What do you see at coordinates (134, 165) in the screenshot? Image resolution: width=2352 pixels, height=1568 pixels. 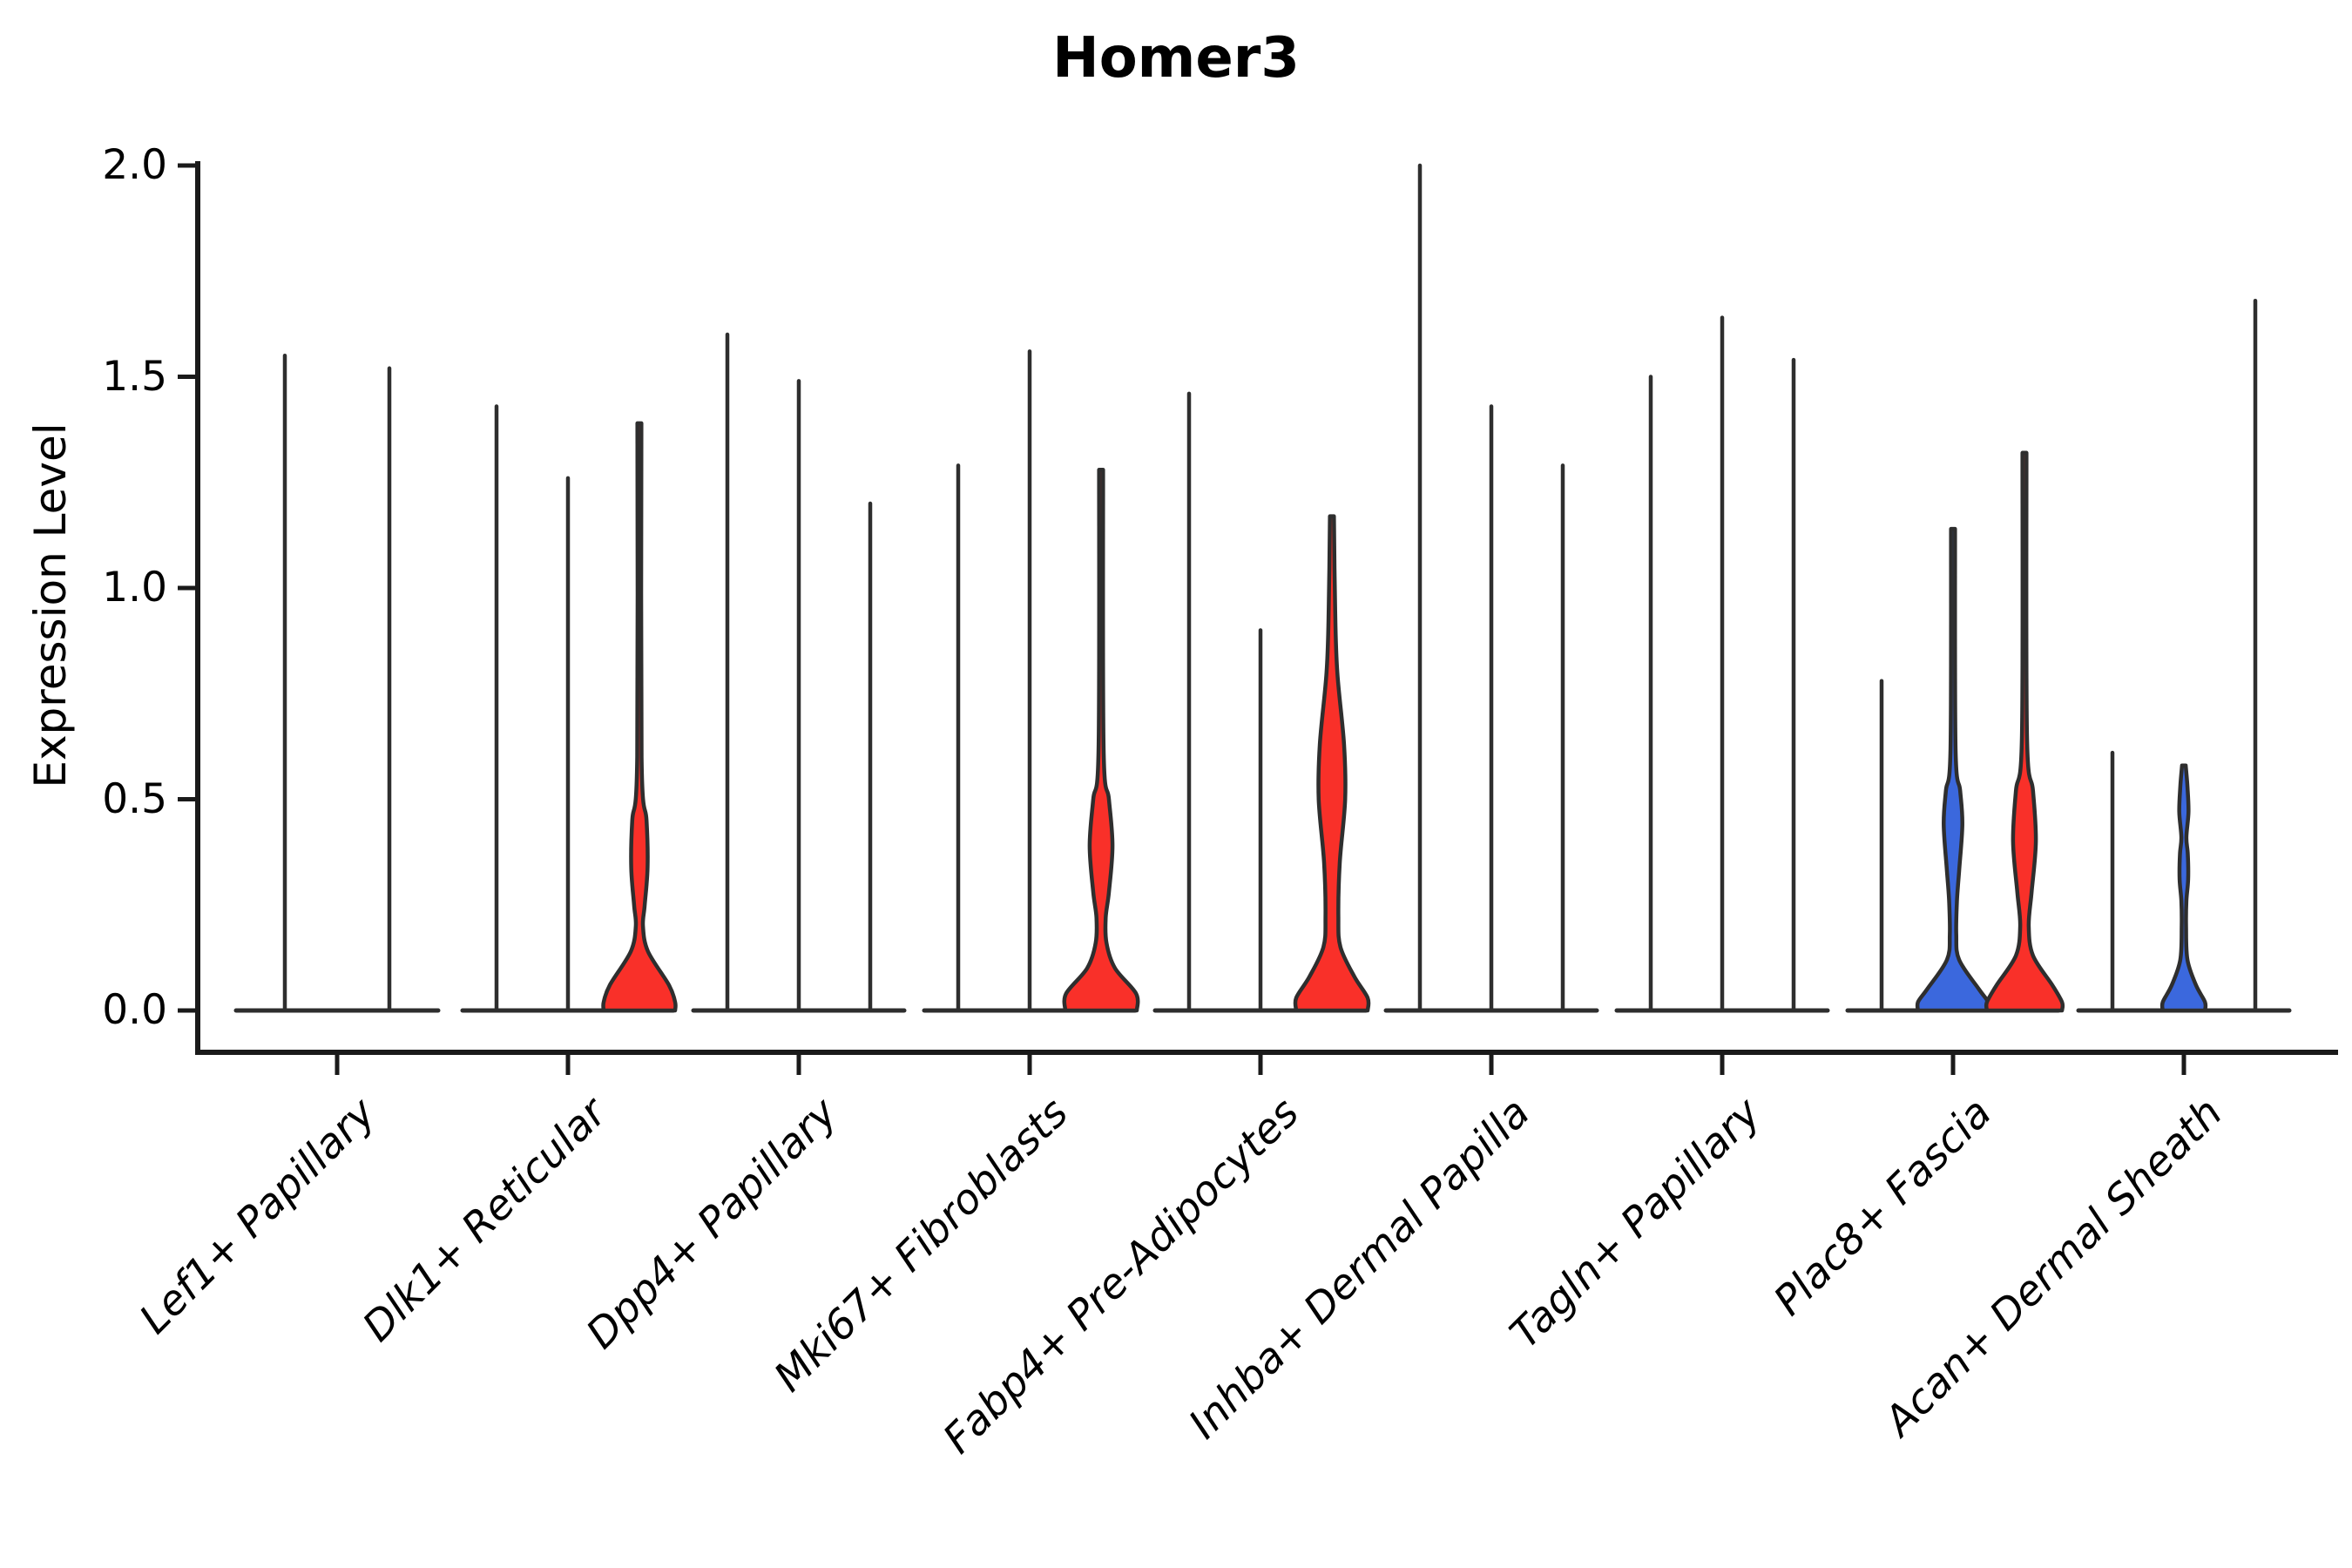 I see `y-tick-label: 2.0` at bounding box center [134, 165].